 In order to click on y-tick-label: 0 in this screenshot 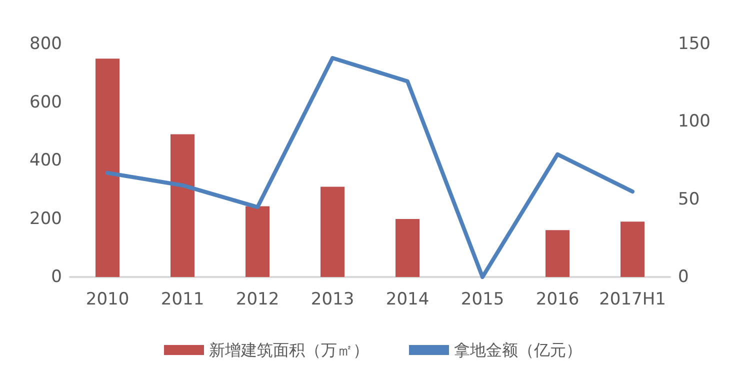, I will do `click(56, 277)`.